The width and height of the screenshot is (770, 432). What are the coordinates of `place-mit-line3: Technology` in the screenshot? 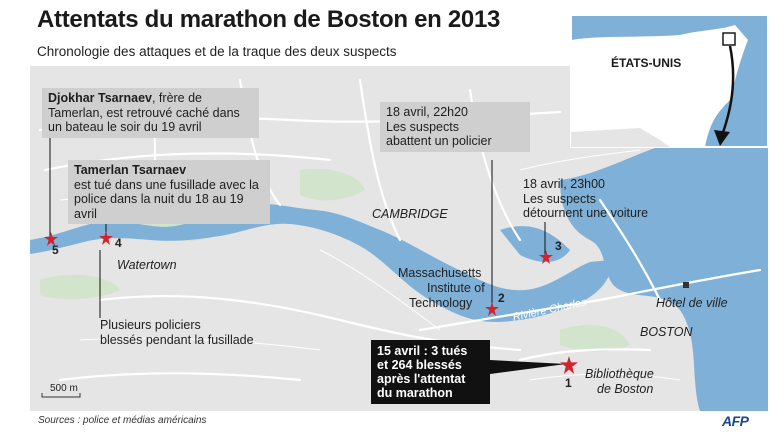 It's located at (441, 303).